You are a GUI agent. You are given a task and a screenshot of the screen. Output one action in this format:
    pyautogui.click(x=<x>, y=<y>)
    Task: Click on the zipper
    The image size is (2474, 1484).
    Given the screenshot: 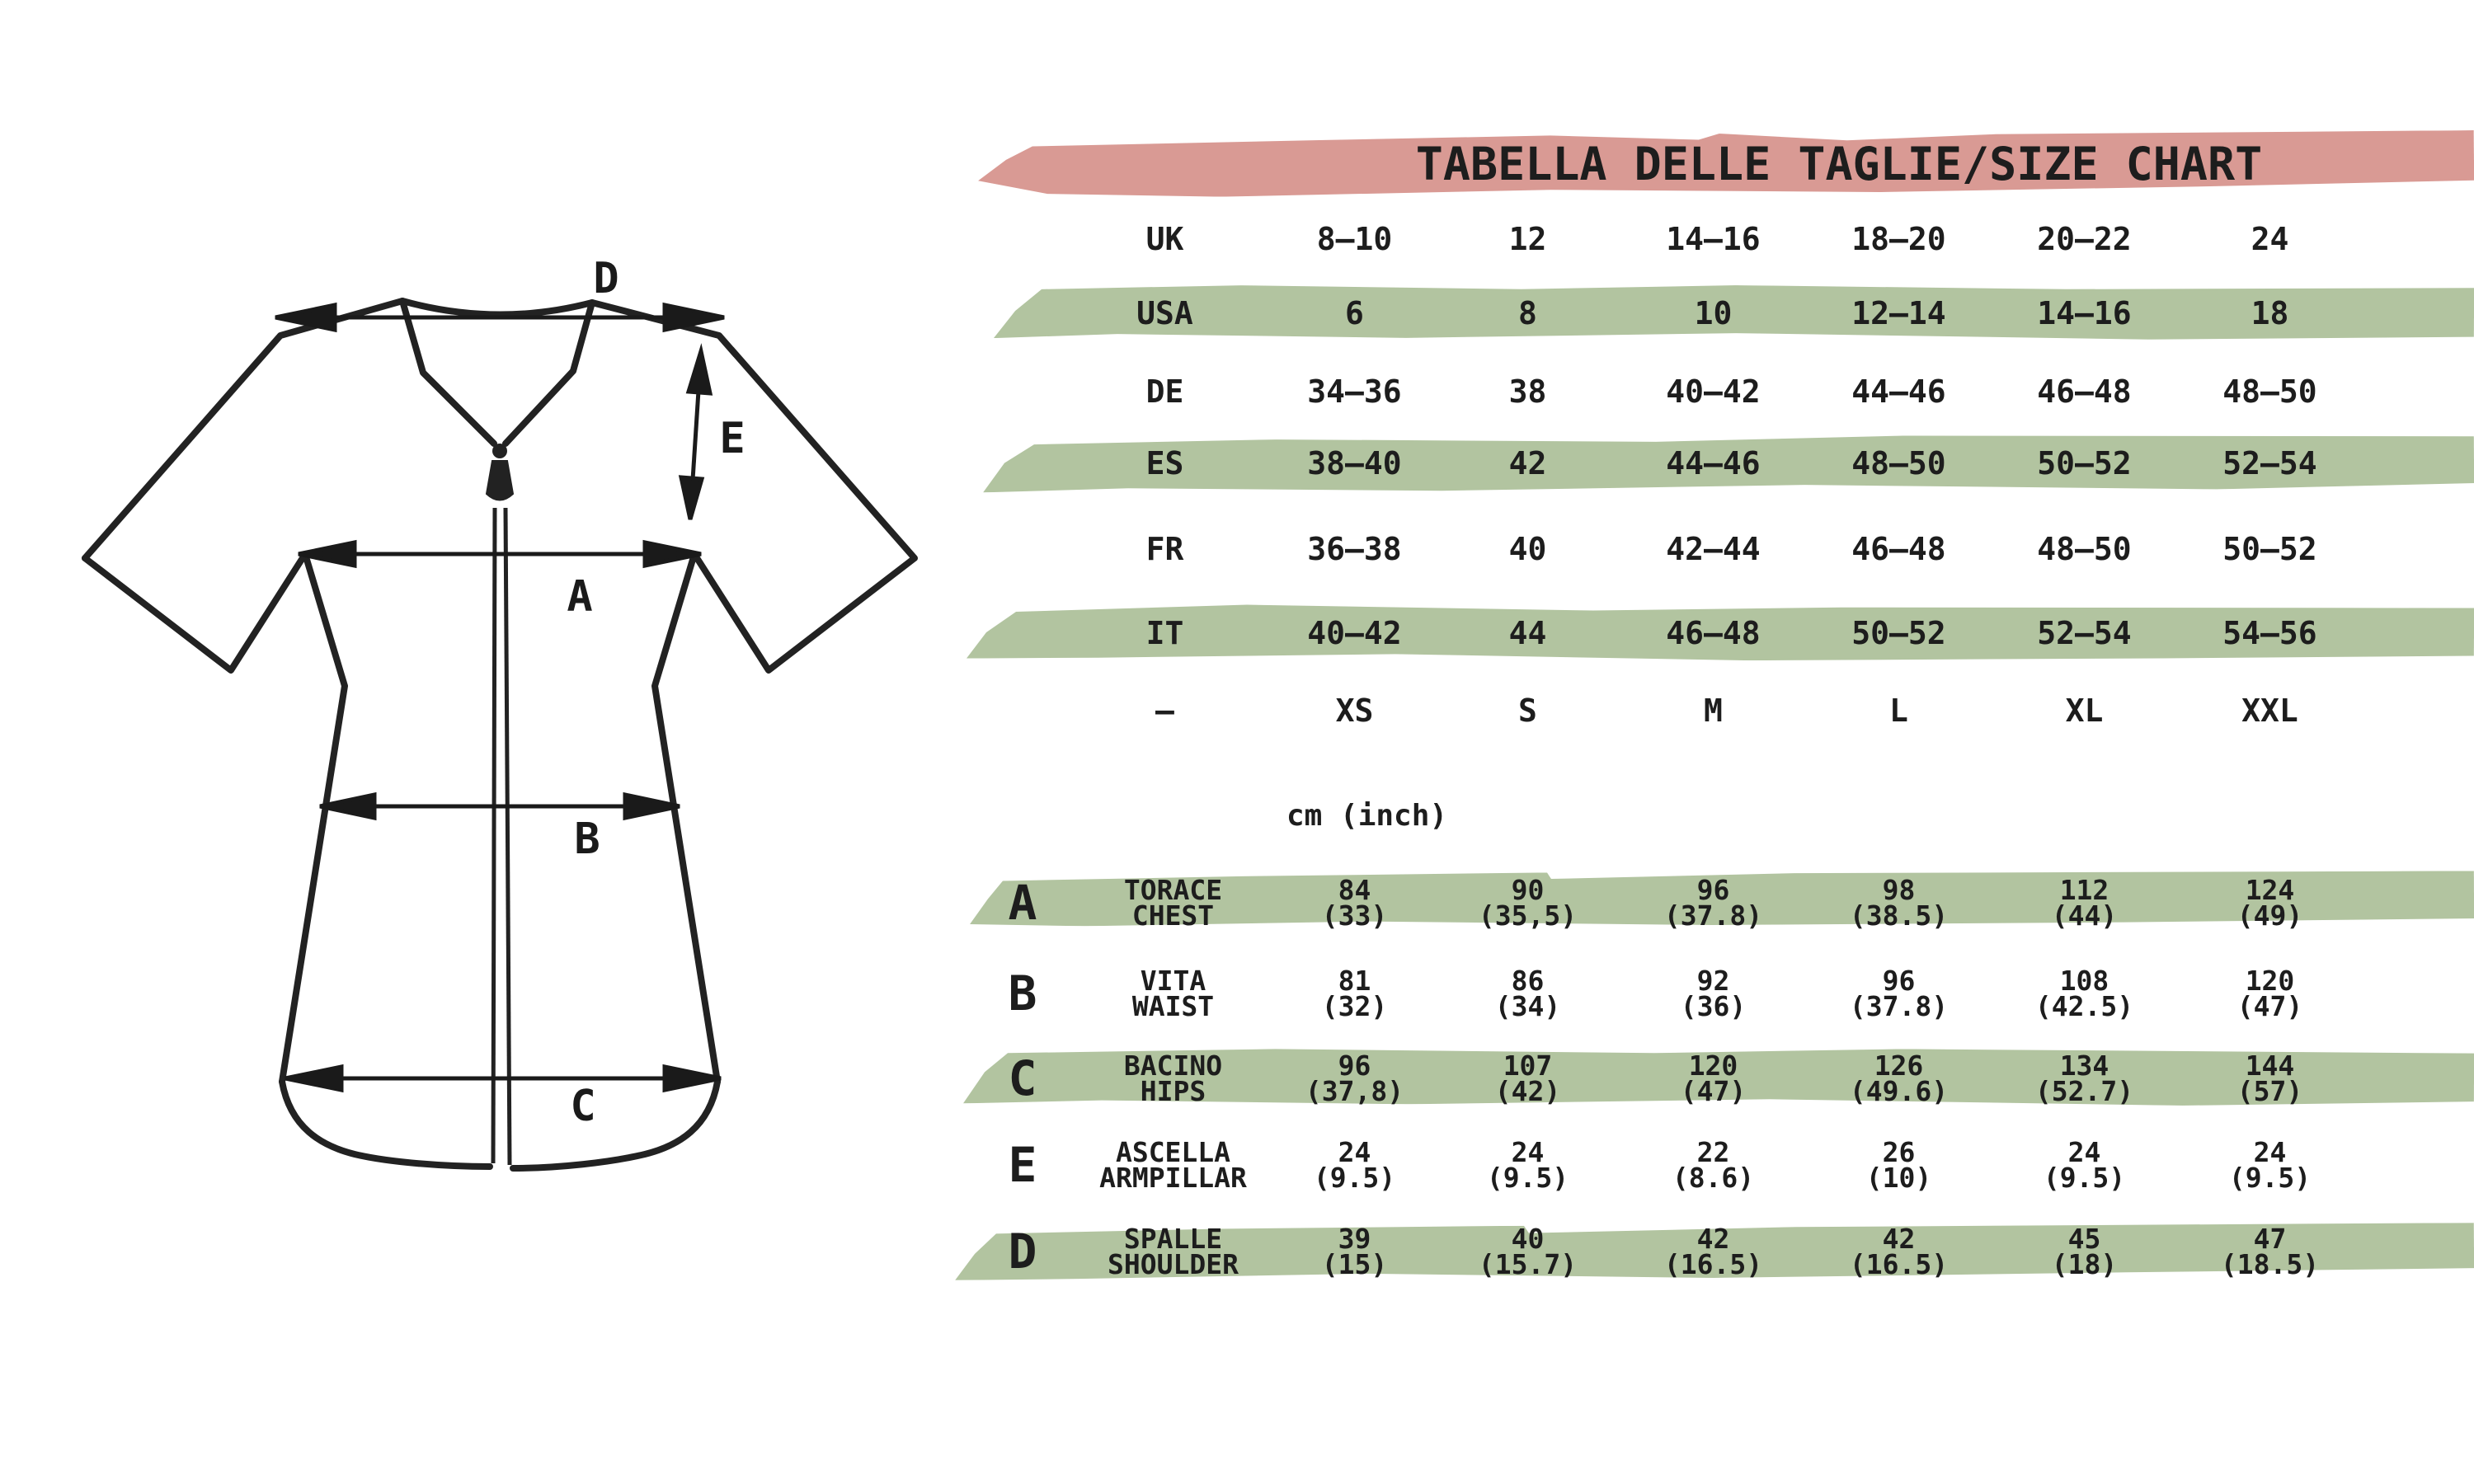 What is the action you would take?
    pyautogui.click(x=500, y=805)
    